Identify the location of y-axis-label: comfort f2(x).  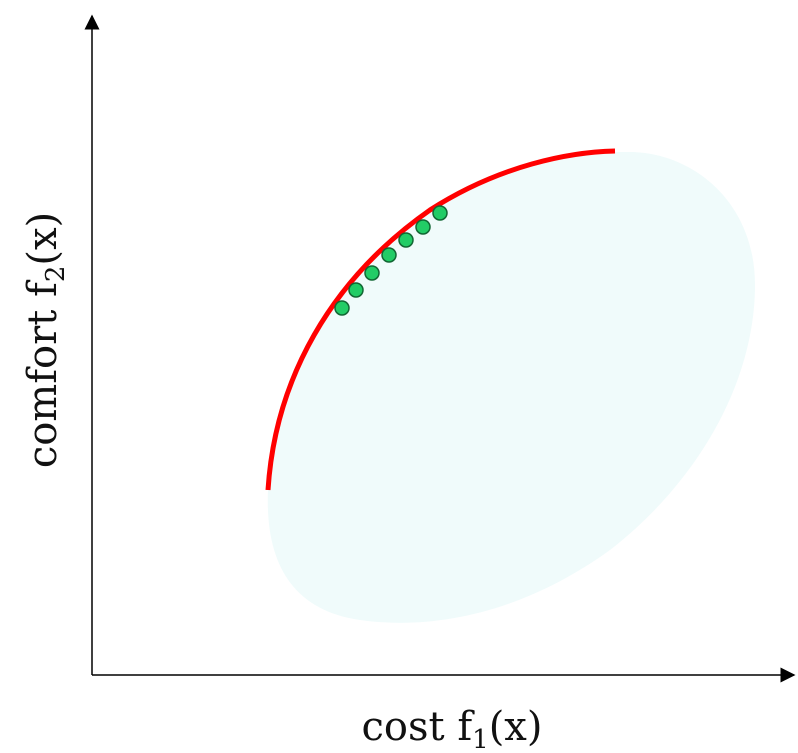
(45, 340).